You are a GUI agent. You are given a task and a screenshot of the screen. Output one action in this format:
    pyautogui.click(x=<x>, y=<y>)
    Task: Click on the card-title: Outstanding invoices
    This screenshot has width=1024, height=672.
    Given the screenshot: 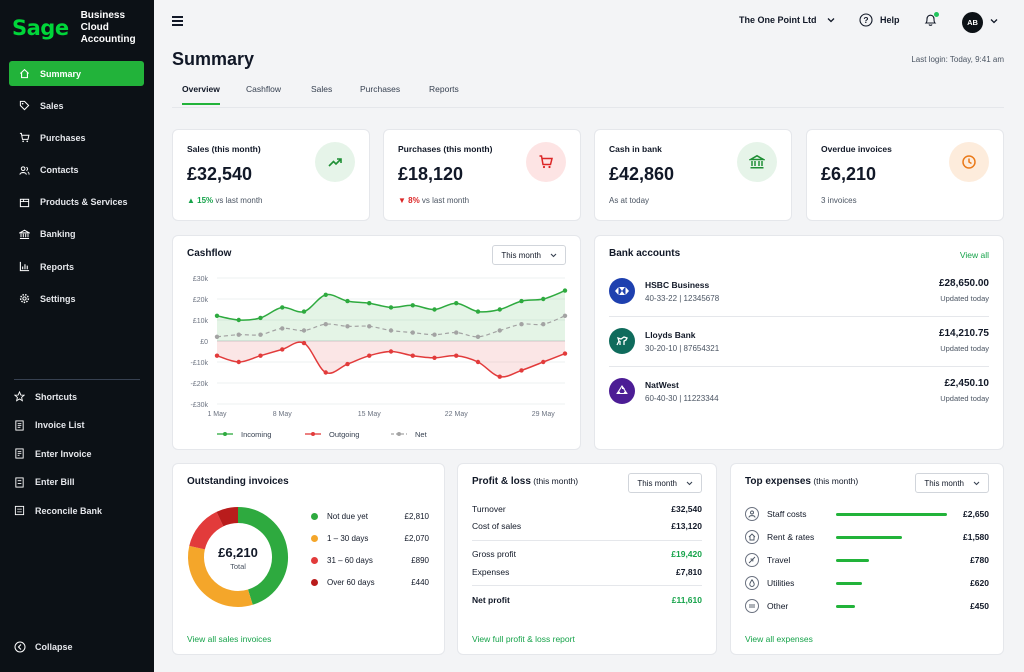 What is the action you would take?
    pyautogui.click(x=238, y=481)
    